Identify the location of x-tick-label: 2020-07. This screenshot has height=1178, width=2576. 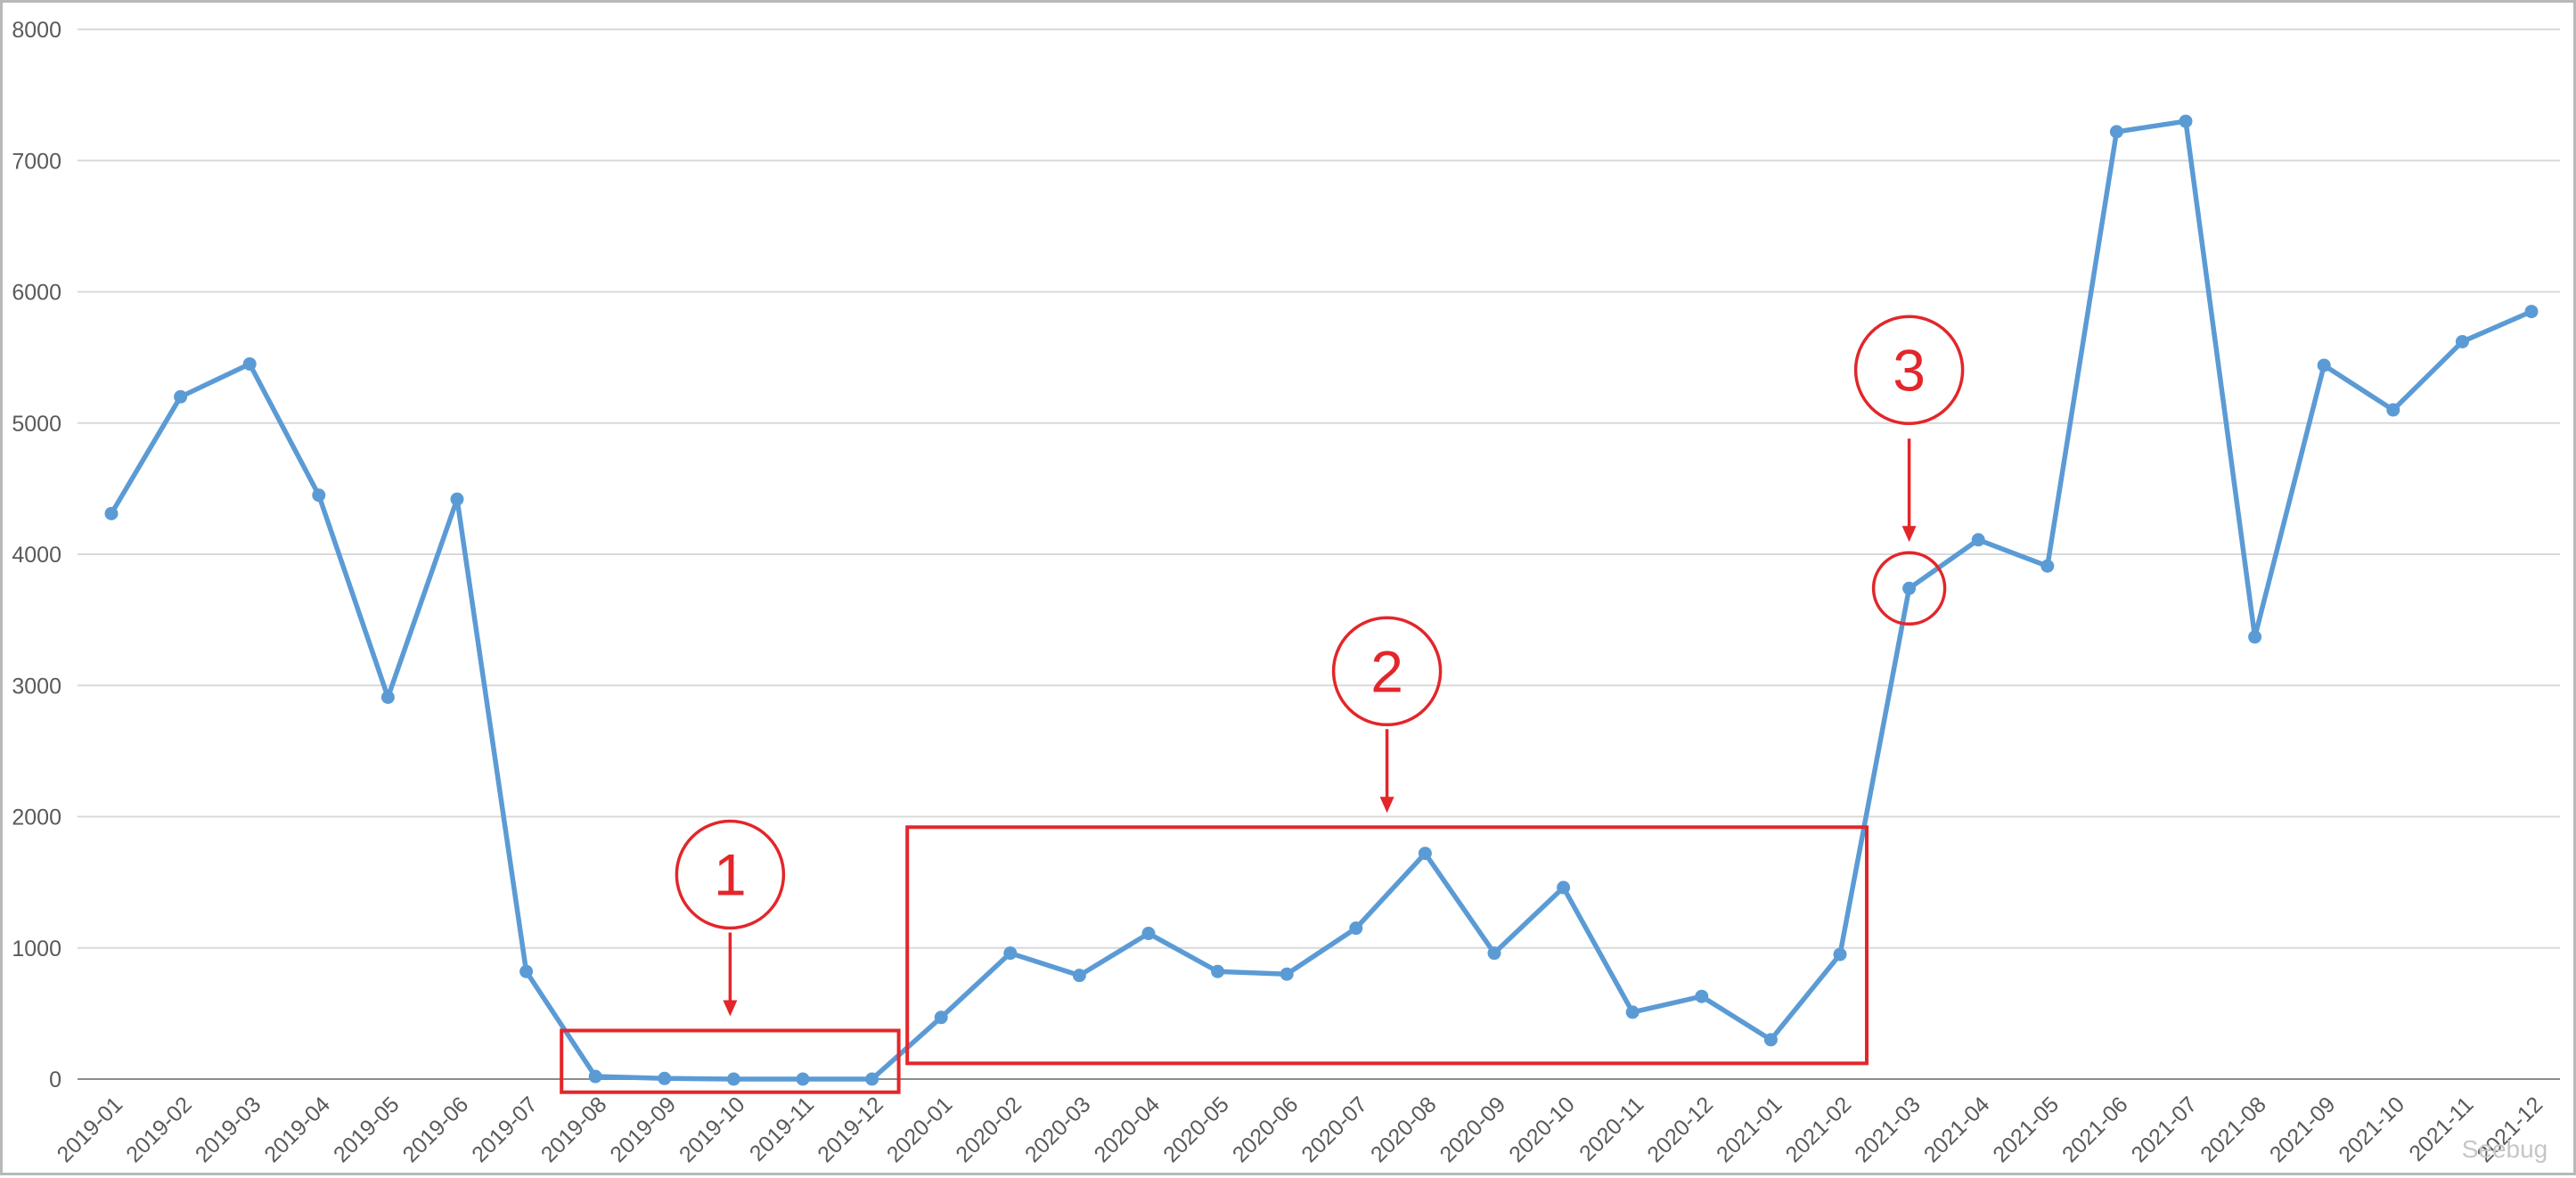
(1334, 1130).